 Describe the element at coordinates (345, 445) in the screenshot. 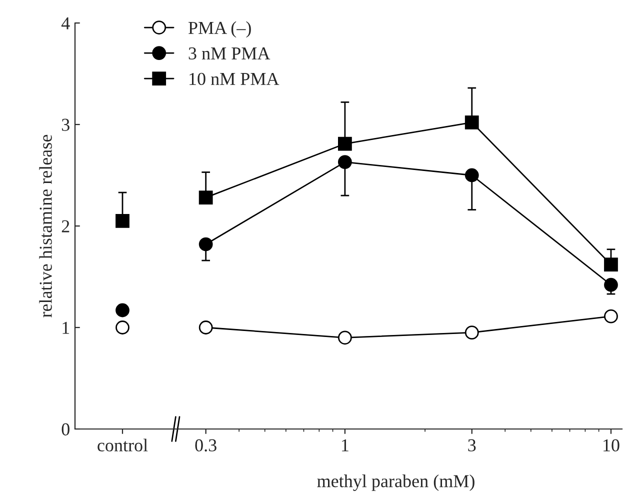

I see `x-tick-label: 1` at that location.